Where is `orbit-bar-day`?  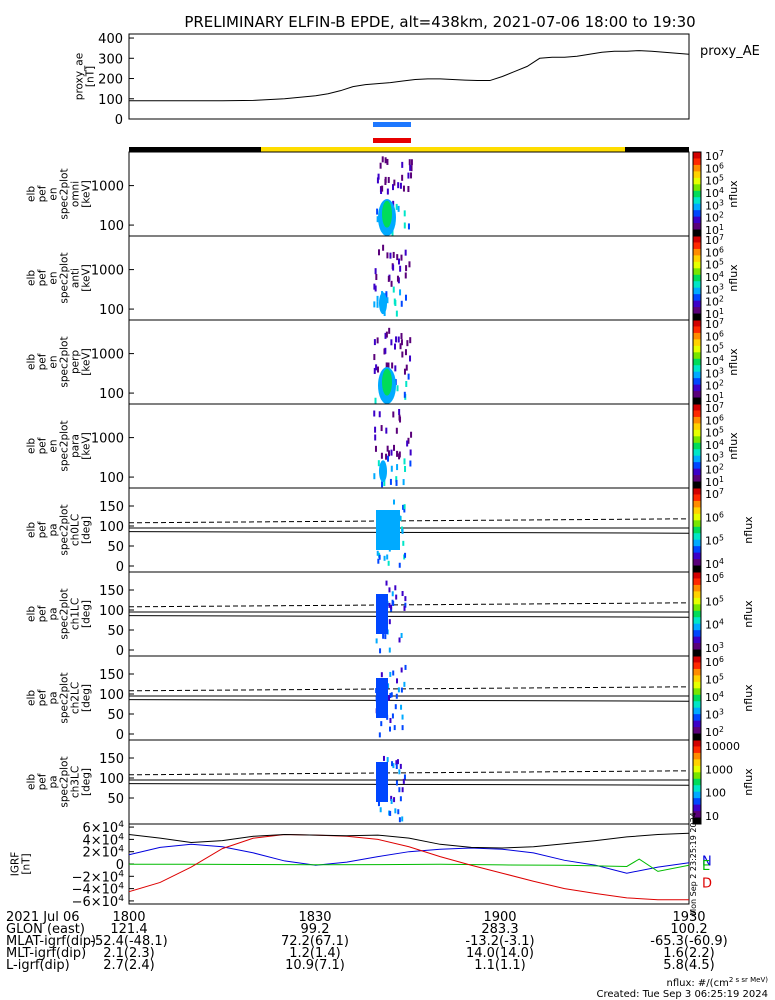 orbit-bar-day is located at coordinates (443, 149).